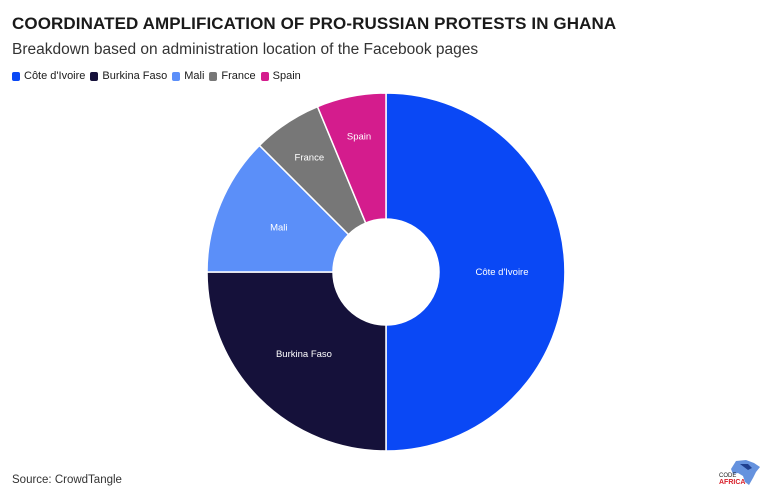  Describe the element at coordinates (501, 272) in the screenshot. I see `slice-label: Côte d'Ivoire` at that location.